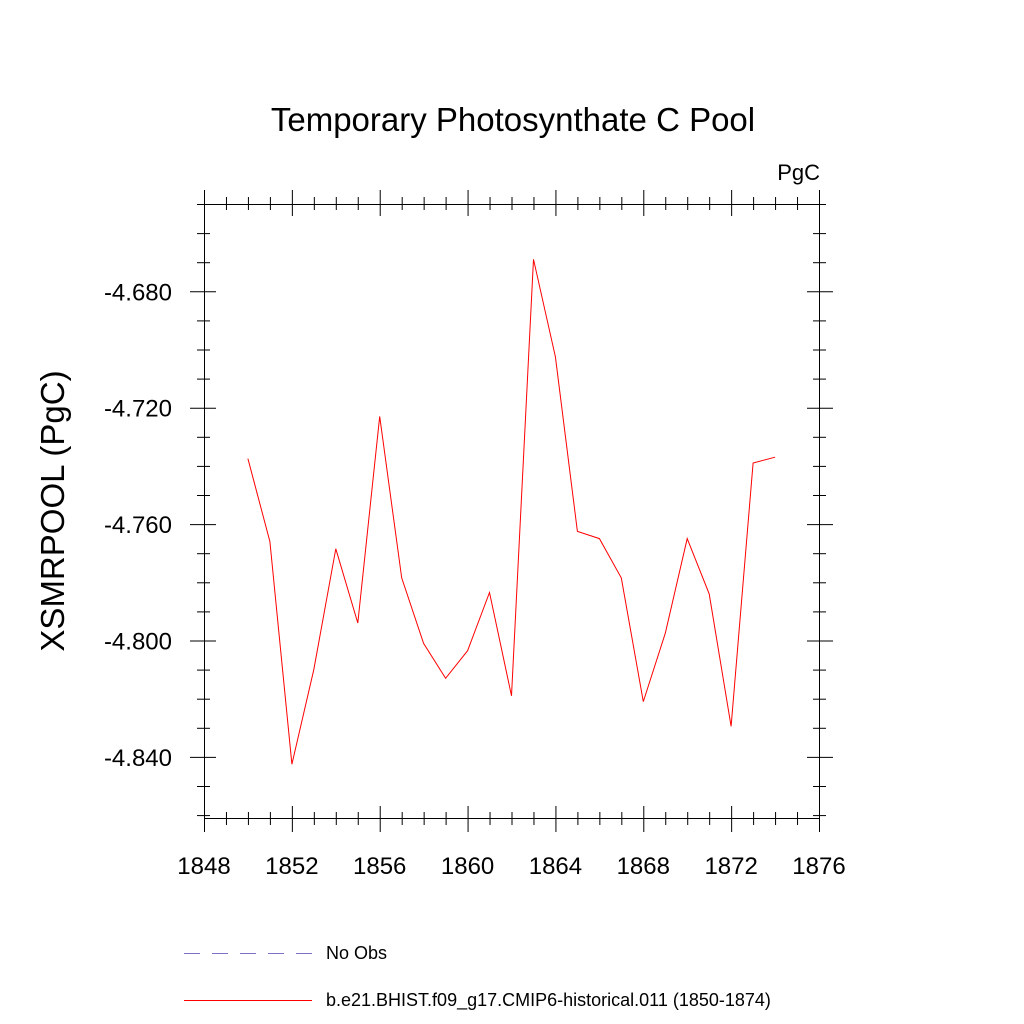 This screenshot has height=1024, width=1024. I want to click on x-tick-label: 1876, so click(818, 866).